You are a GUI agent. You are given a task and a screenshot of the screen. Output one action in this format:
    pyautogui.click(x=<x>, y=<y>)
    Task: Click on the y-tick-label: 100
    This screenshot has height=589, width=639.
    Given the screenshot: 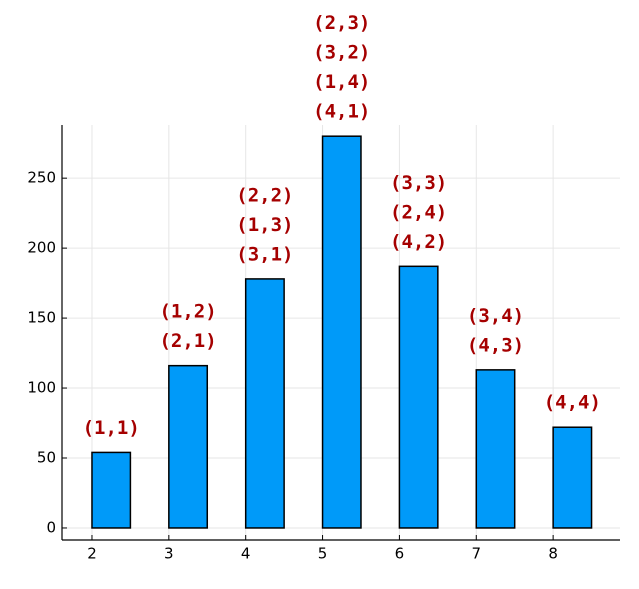 What is the action you would take?
    pyautogui.click(x=41, y=388)
    